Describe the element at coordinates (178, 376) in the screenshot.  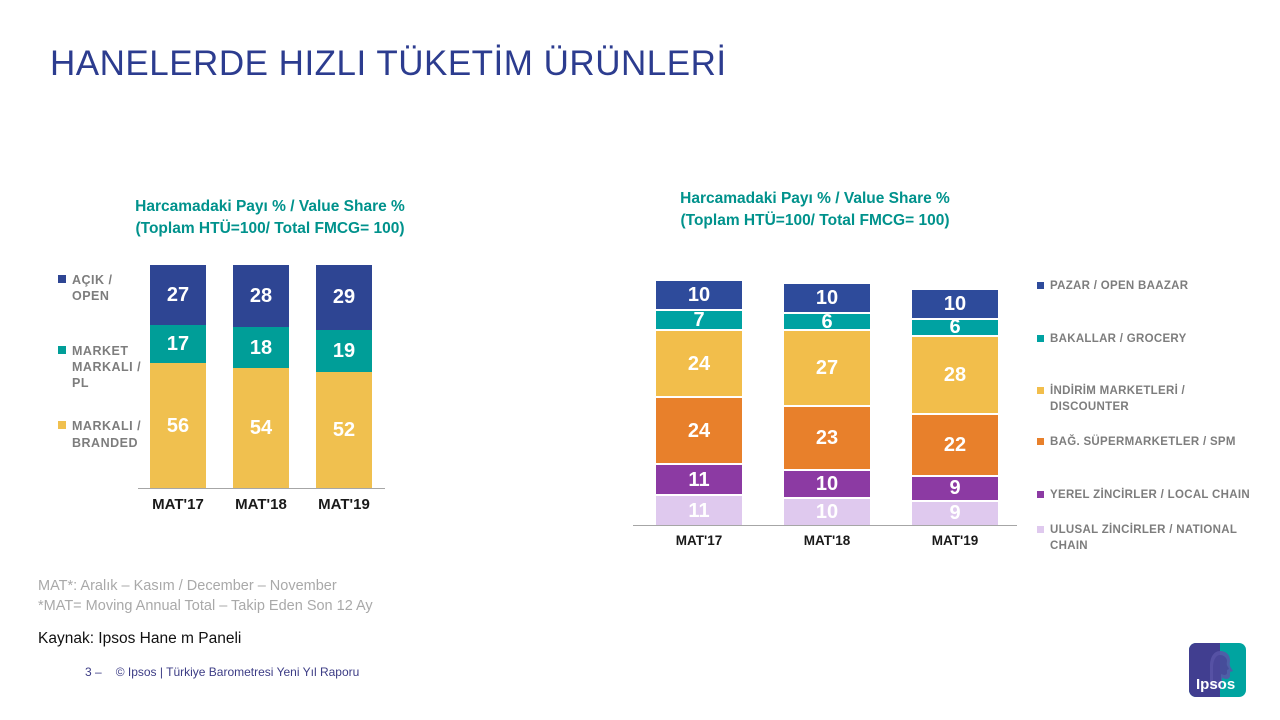
I see `stacked-bar-MAT'17: 27 17 56` at that location.